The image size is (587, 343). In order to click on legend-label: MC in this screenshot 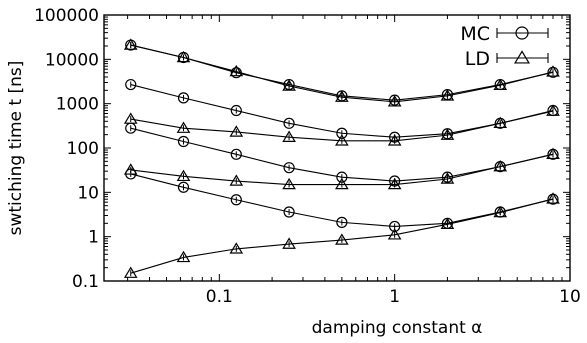, I will do `click(475, 34)`.